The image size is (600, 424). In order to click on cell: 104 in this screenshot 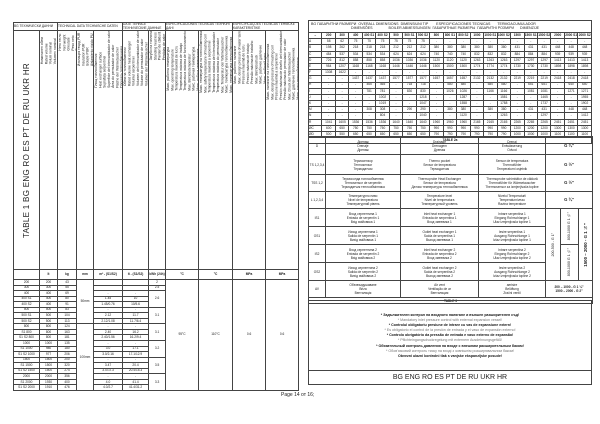, I will do `click(67, 315)`.